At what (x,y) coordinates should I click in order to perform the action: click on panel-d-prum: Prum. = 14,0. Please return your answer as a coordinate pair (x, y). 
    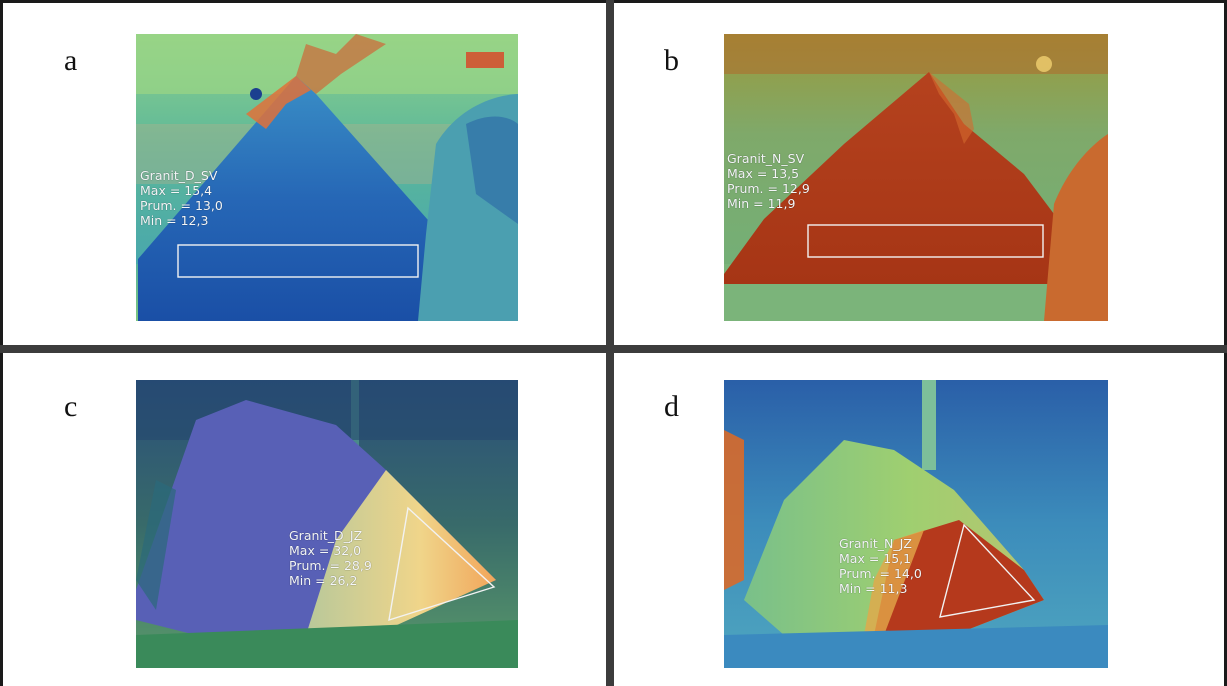
    Looking at the image, I should click on (880, 573).